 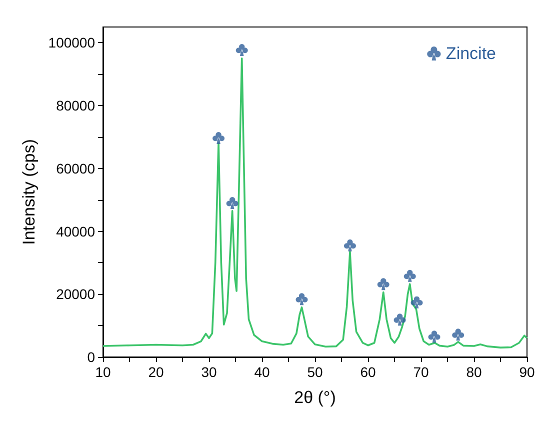 What do you see at coordinates (471, 53) in the screenshot?
I see `legend-label: Zincite` at bounding box center [471, 53].